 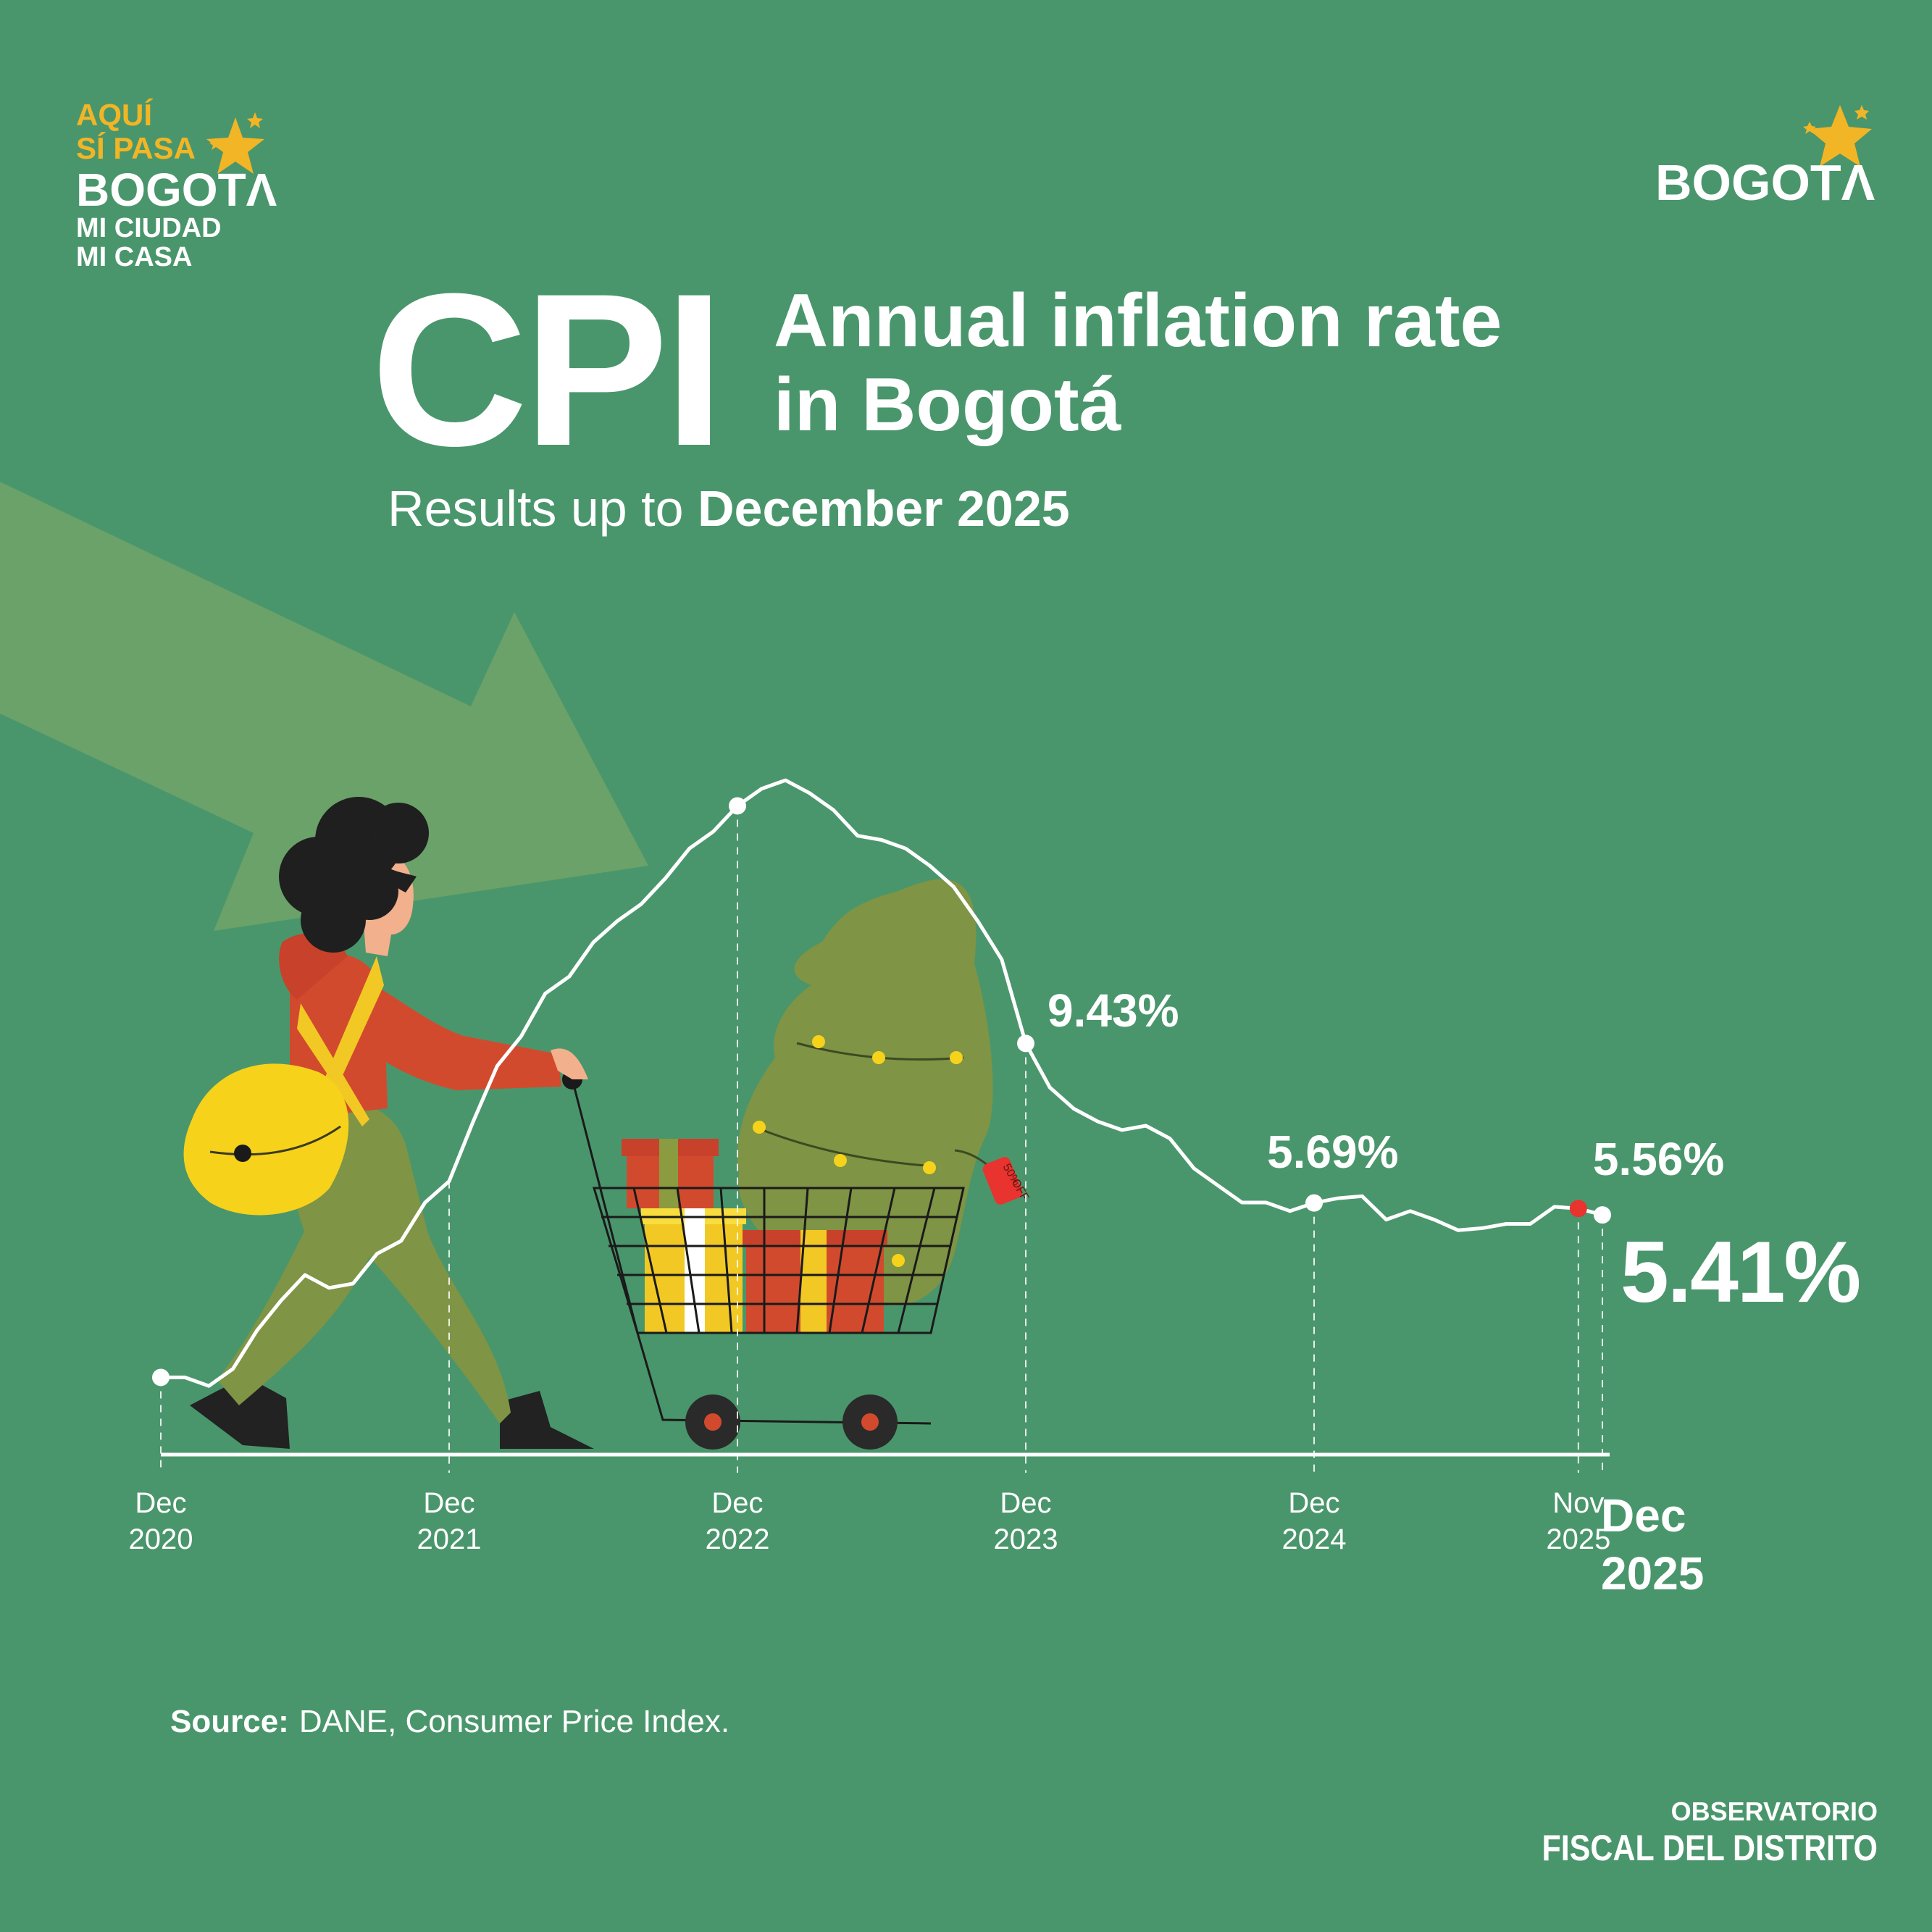 I want to click on source-text: DANE, Consumer Price Index., so click(x=514, y=1721).